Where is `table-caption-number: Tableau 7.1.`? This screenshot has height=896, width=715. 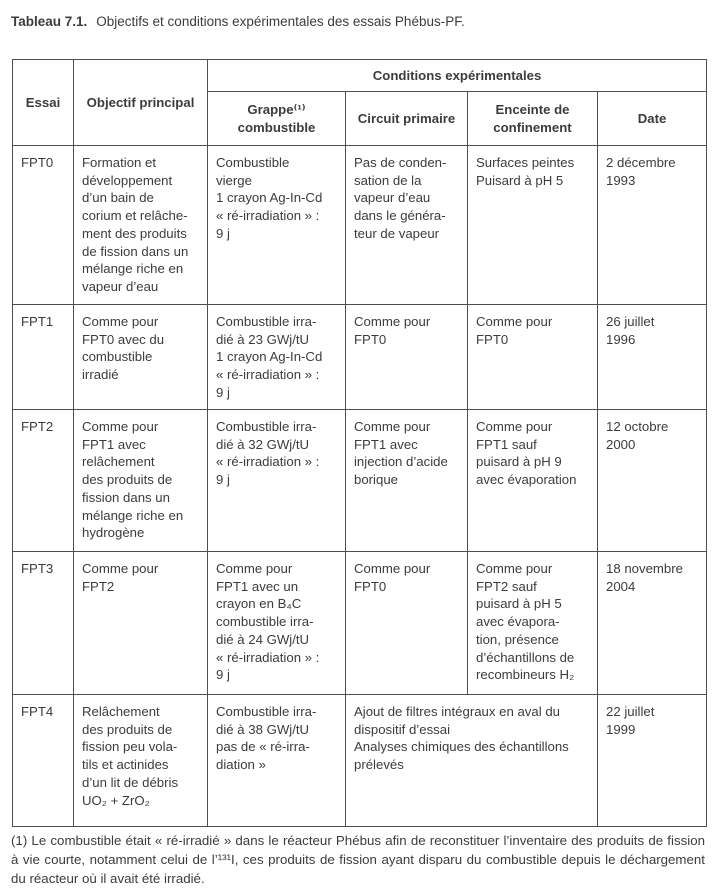 table-caption-number: Tableau 7.1. is located at coordinates (49, 21).